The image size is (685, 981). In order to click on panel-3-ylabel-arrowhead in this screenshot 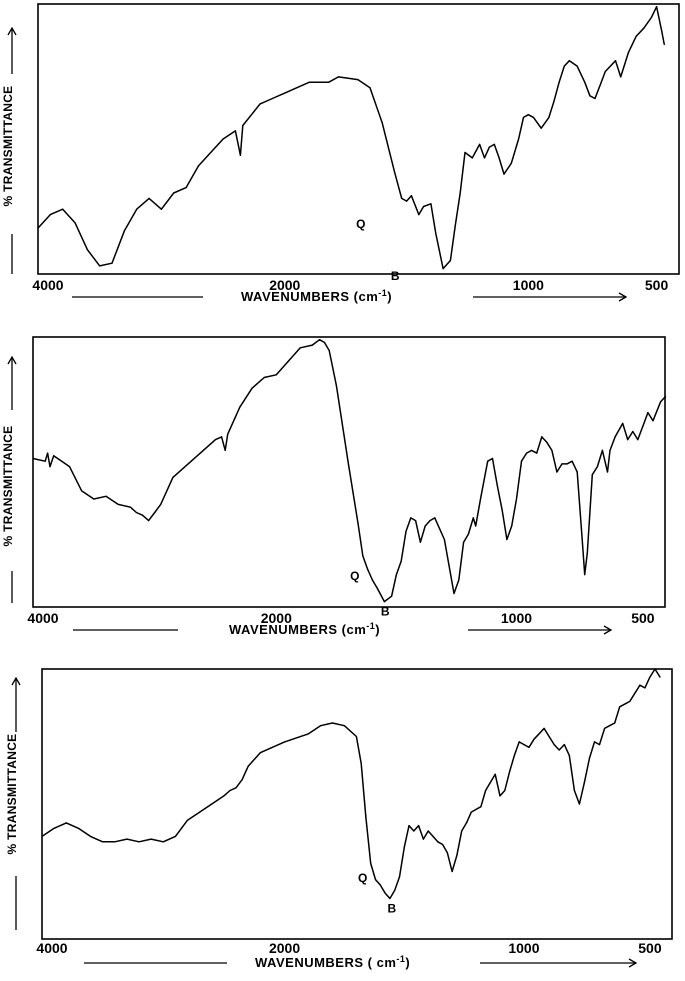, I will do `click(16, 681)`.